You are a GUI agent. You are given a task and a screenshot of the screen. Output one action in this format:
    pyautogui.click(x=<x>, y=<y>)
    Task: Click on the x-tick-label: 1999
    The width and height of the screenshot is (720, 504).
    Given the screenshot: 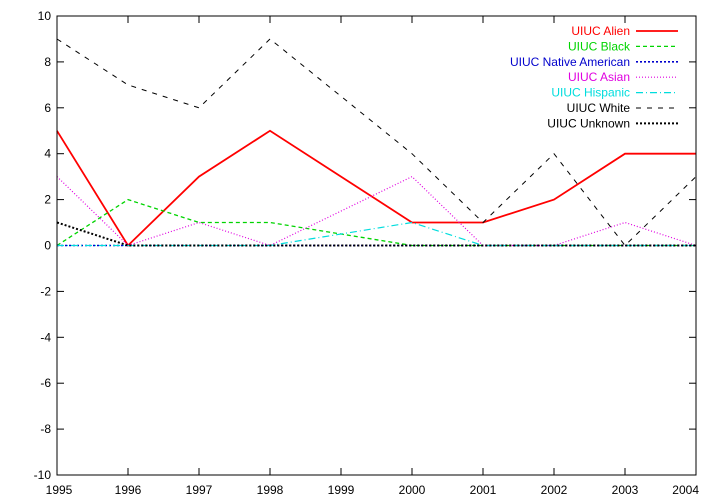 What is the action you would take?
    pyautogui.click(x=341, y=490)
    